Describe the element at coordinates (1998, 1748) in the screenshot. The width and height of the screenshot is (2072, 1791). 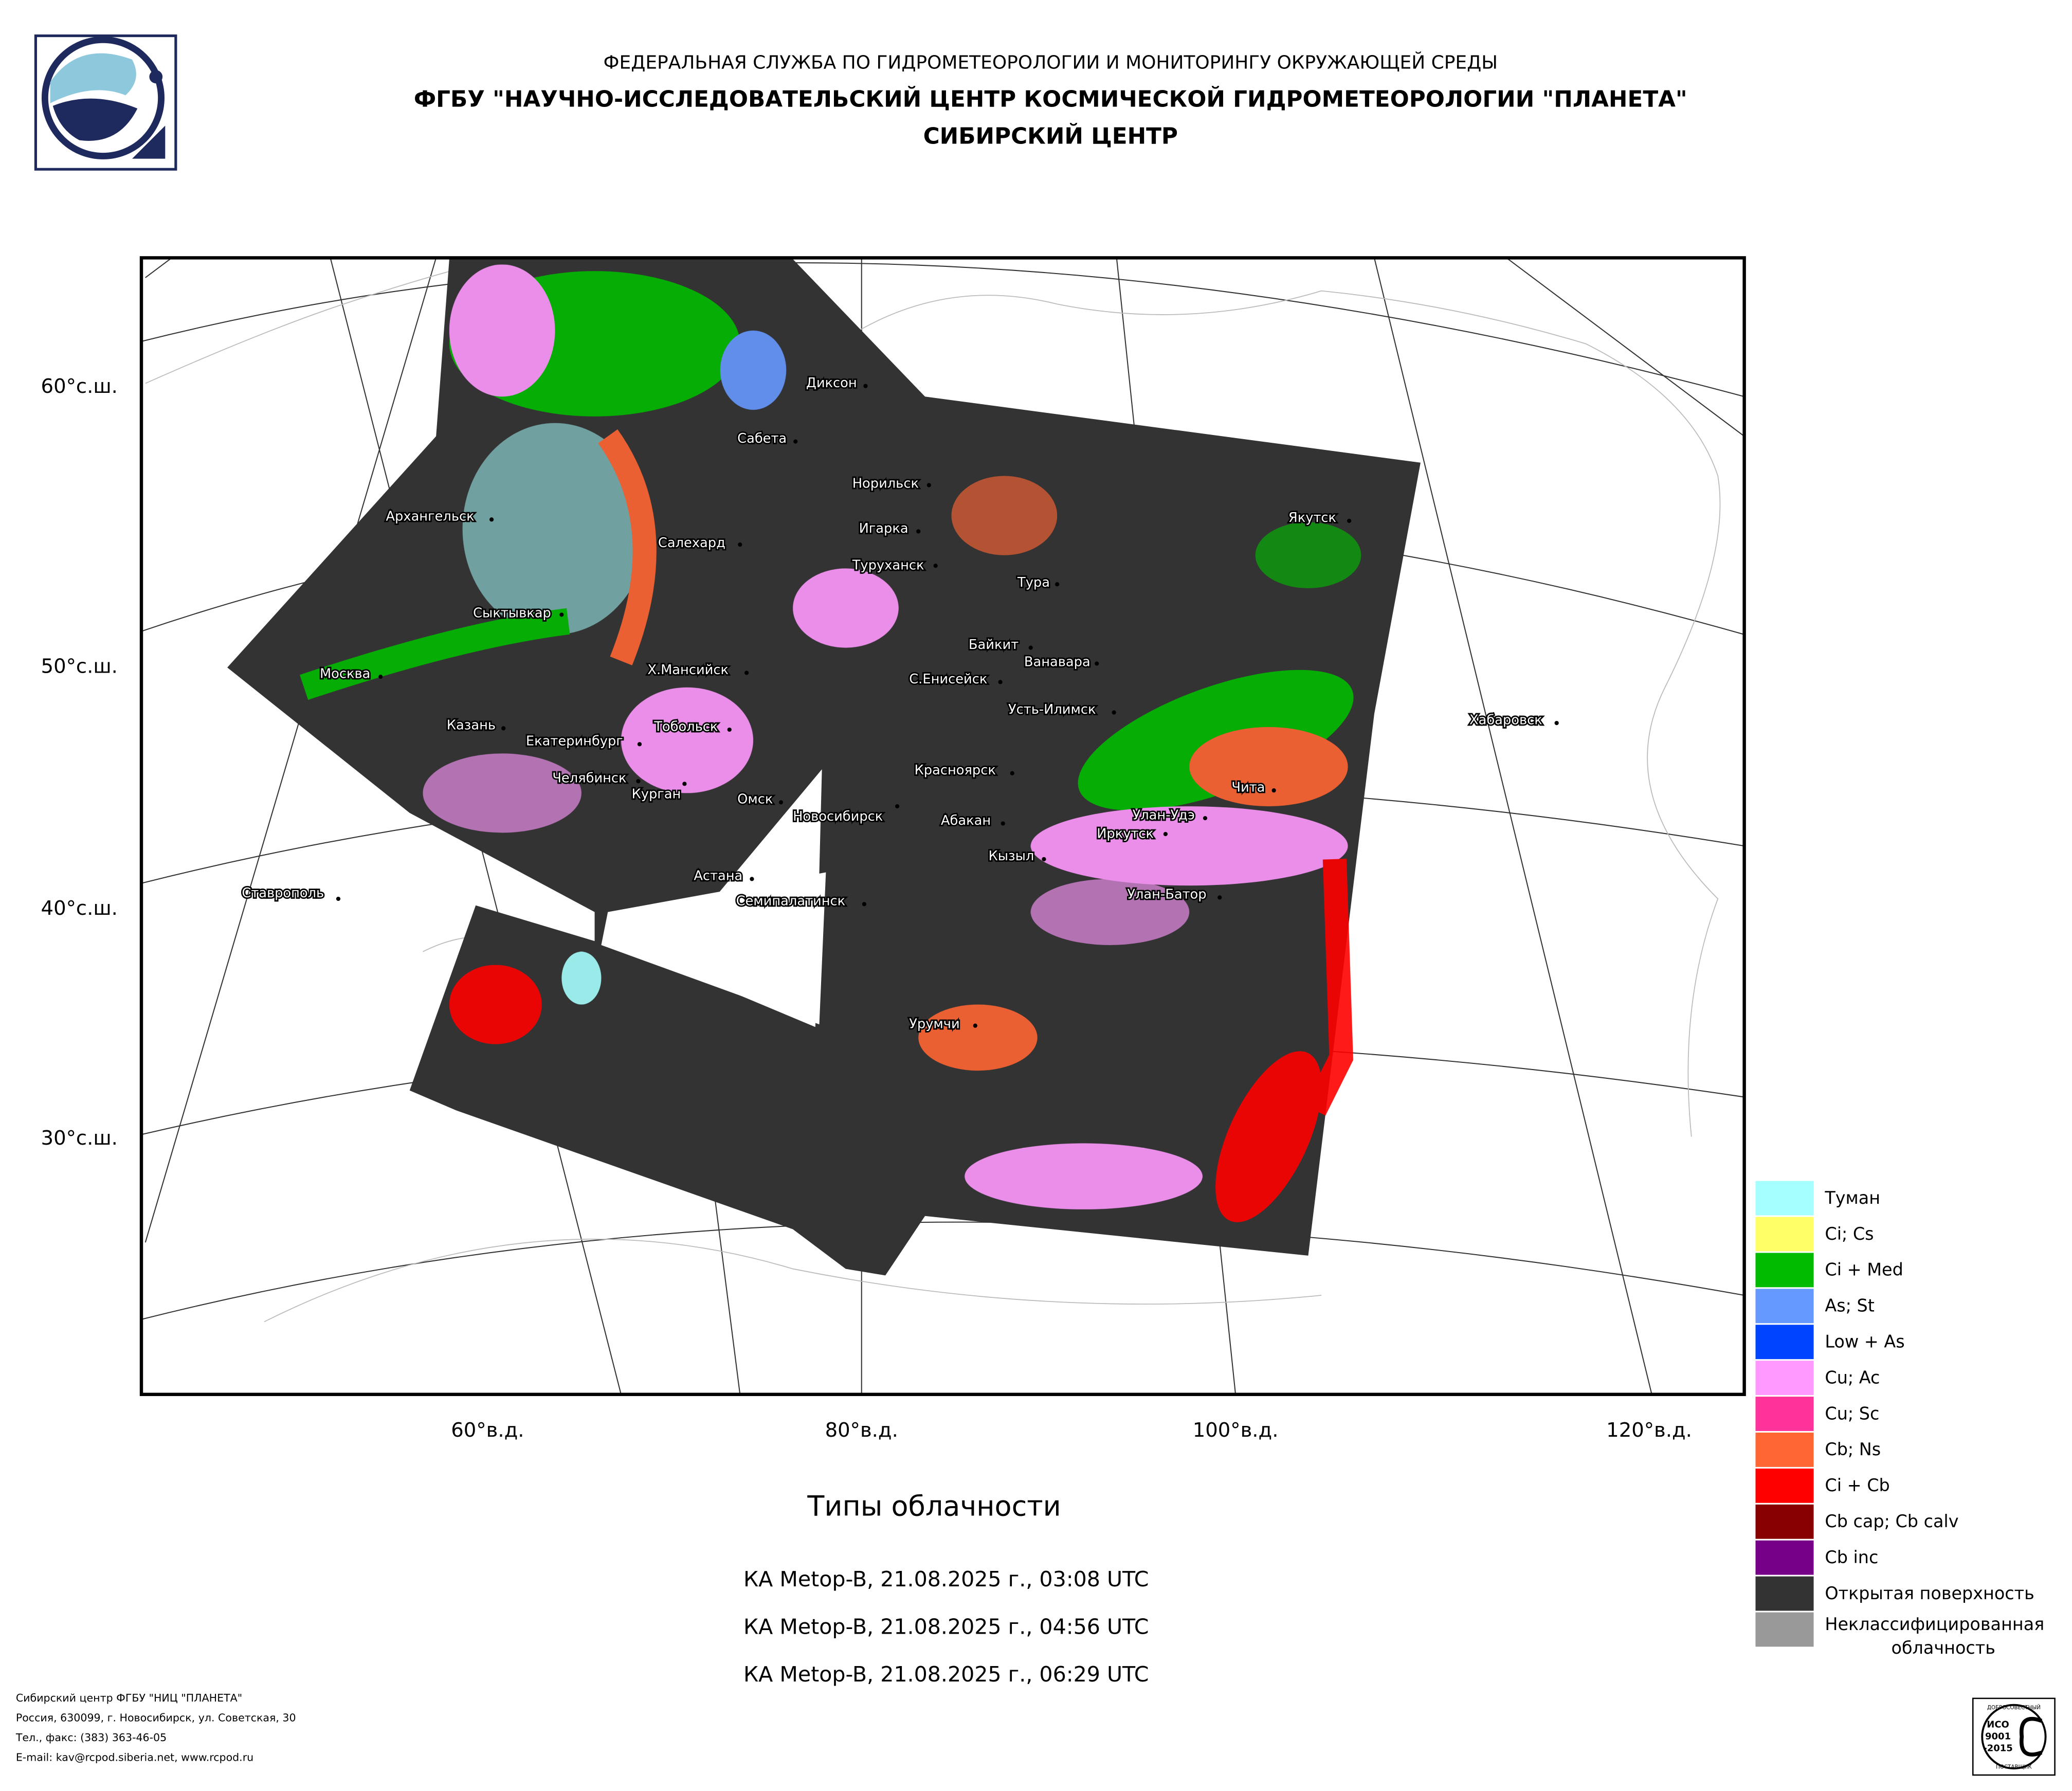
I see `badge-text: -2015` at that location.